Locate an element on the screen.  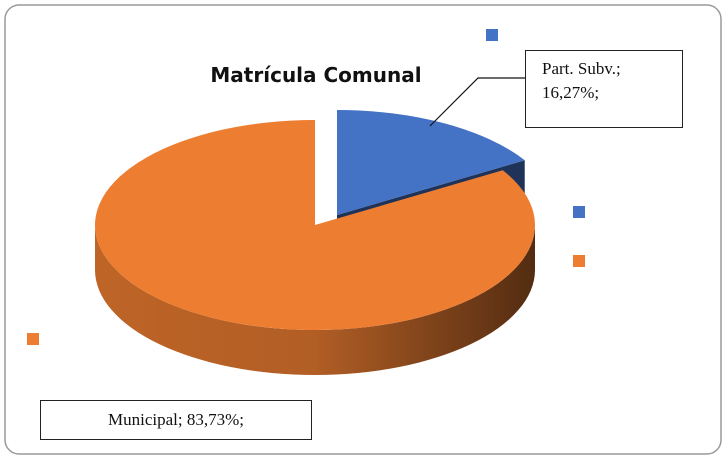
data-label: Part. Subv.; 16,27%; is located at coordinates (604, 89).